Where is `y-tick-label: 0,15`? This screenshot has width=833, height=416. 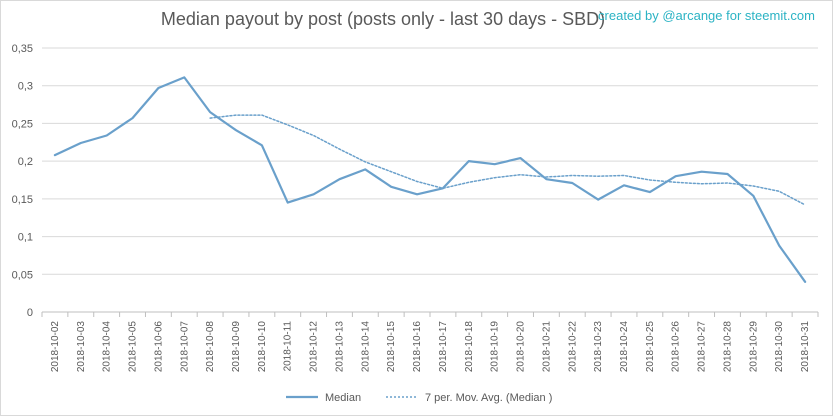
y-tick-label: 0,15 is located at coordinates (22, 200).